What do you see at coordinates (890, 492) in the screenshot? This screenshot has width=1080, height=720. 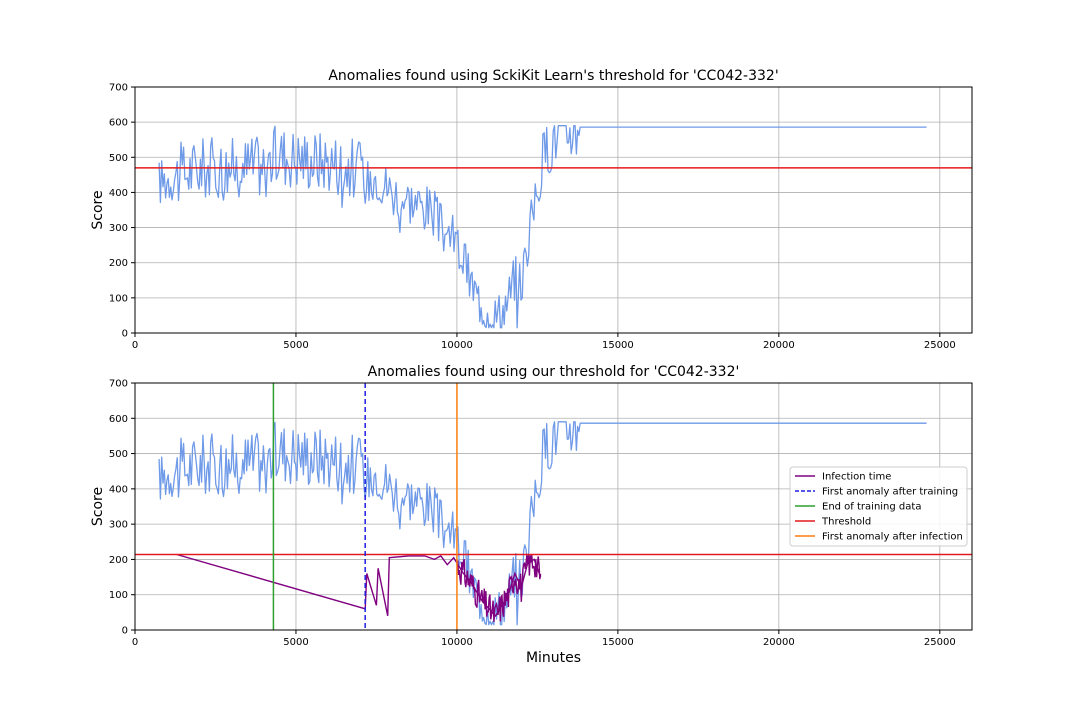 I see `legend-label: First anomaly after training` at bounding box center [890, 492].